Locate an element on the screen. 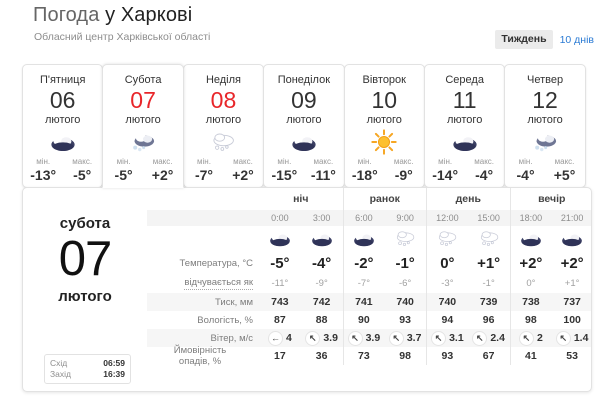 The height and width of the screenshot is (402, 608). temperature-row: Температура, °C -5° -4° -2° -1° 0° +1° +2° +2° is located at coordinates (369, 263).